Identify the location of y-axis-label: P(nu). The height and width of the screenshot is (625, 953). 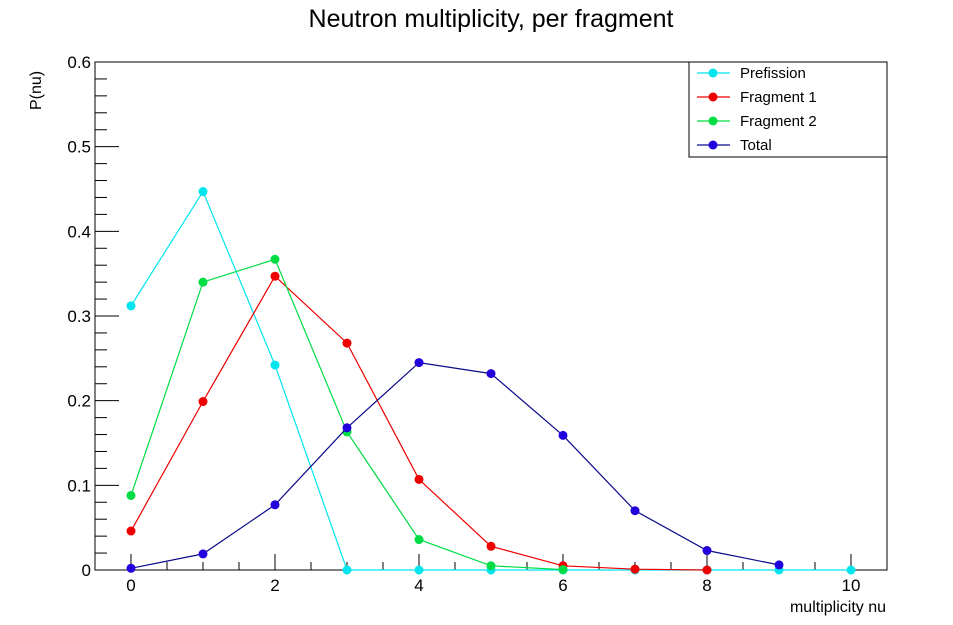
(36, 90).